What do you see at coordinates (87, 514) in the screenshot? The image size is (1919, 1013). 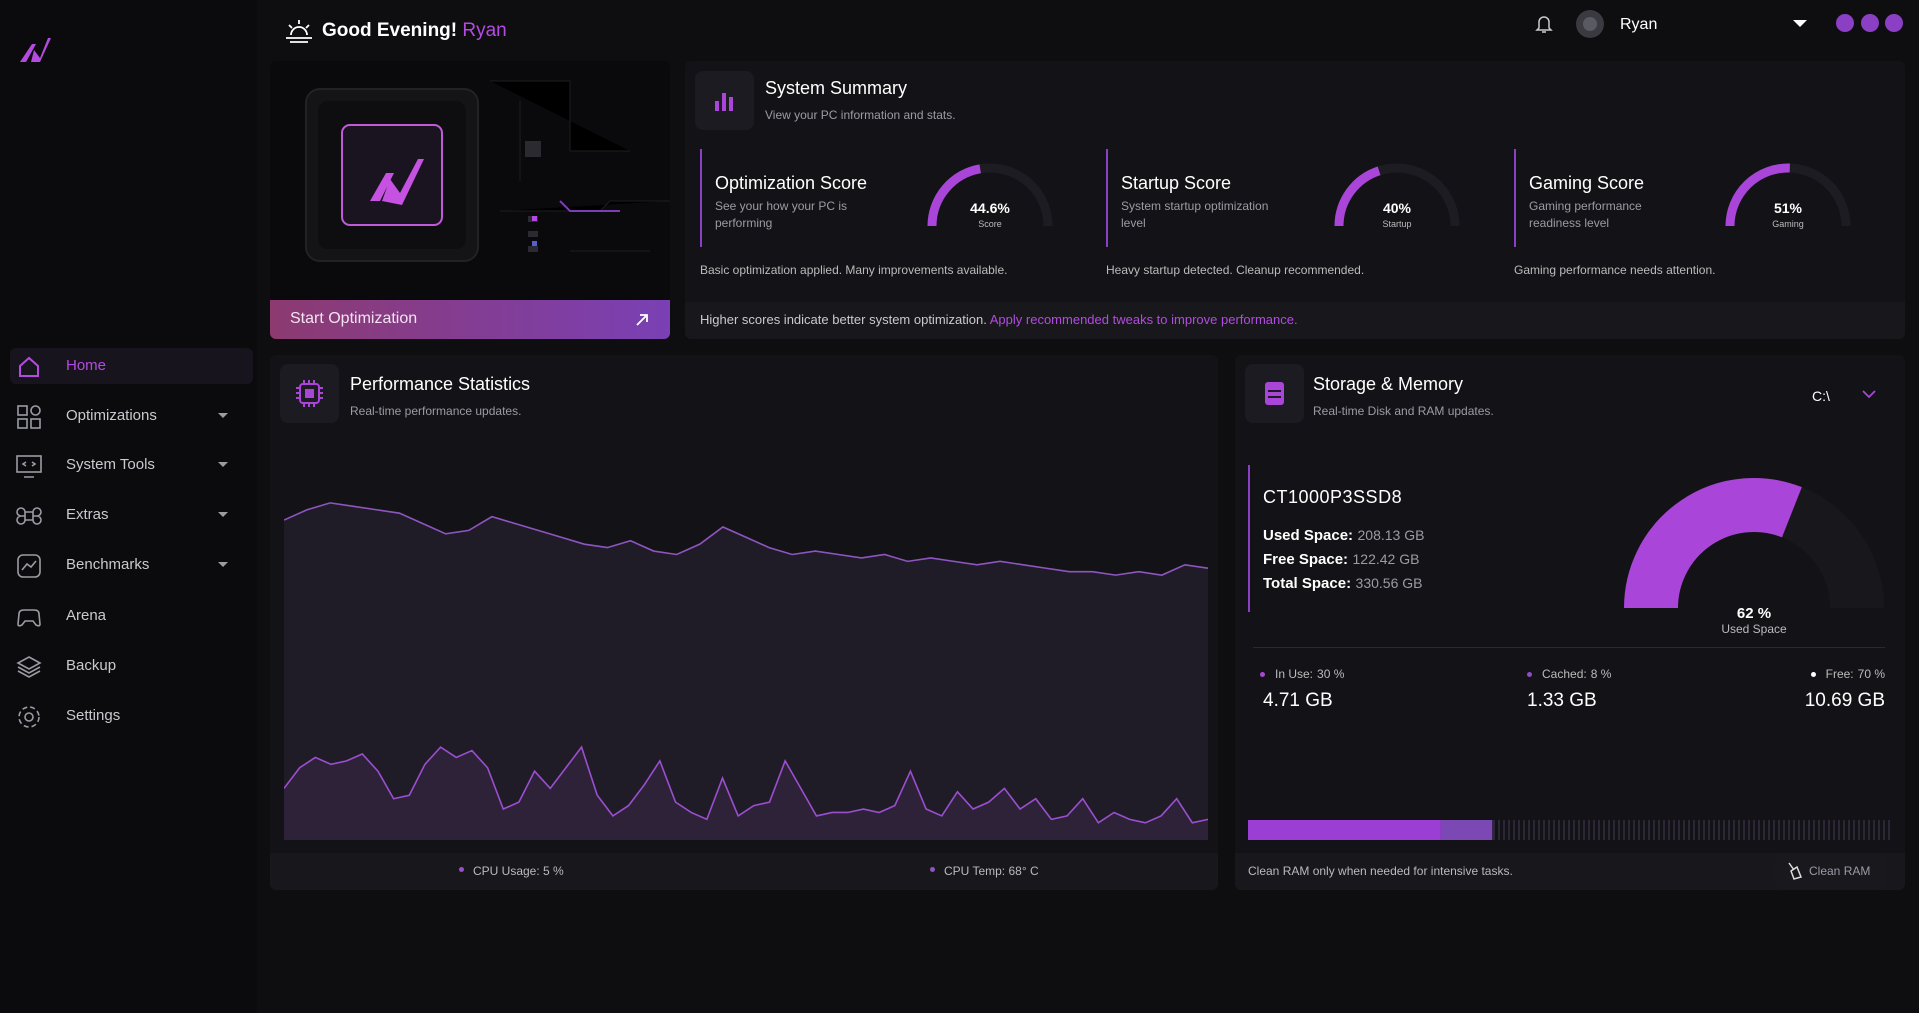 I see `nav-label: Extras` at bounding box center [87, 514].